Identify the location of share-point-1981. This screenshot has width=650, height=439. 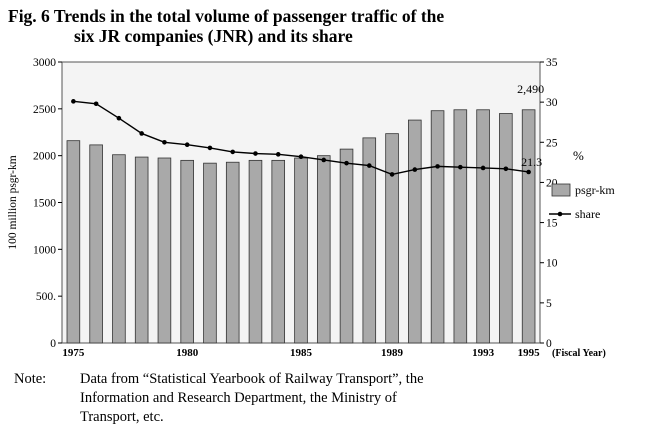
(210, 148).